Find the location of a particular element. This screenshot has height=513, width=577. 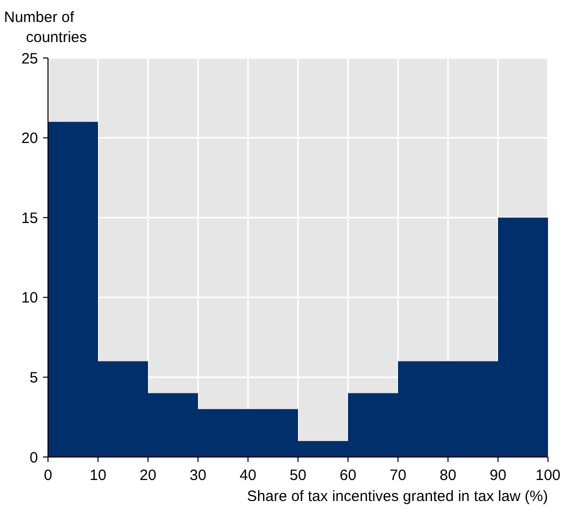

y-axis-title: Number of countries is located at coordinates (45, 27).